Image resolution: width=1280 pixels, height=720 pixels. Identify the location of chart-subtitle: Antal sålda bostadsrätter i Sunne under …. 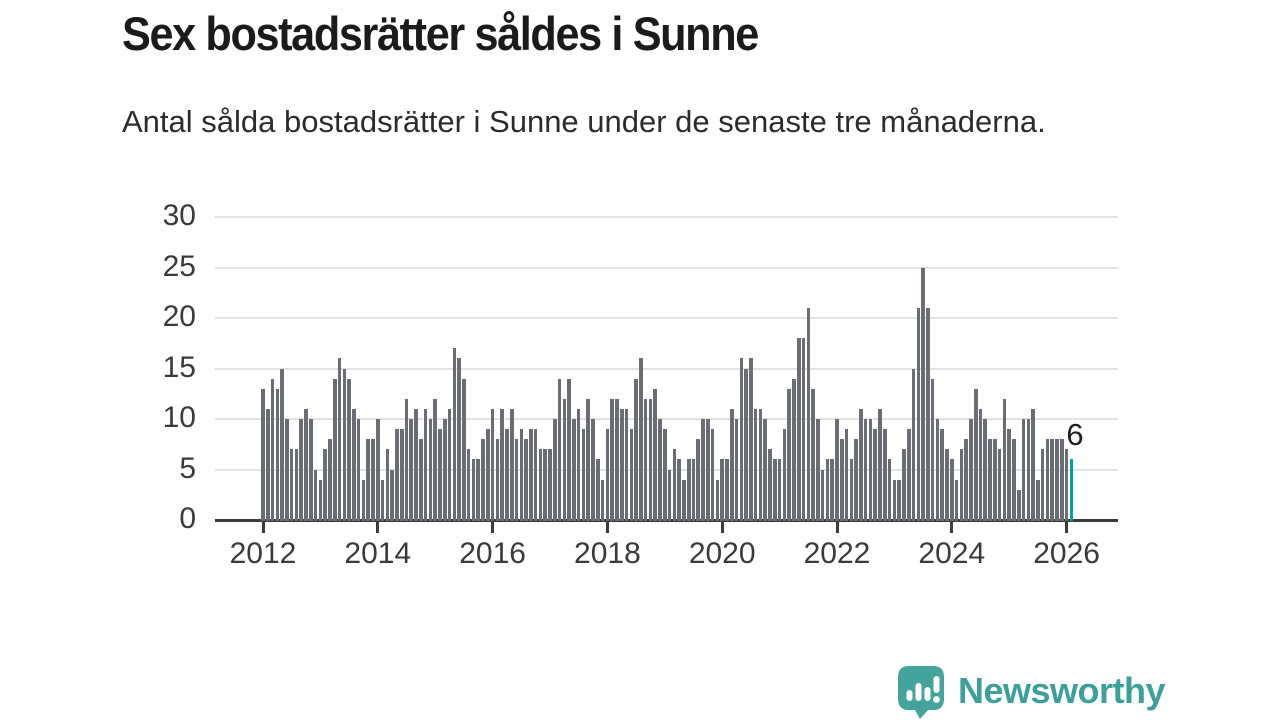
(584, 121).